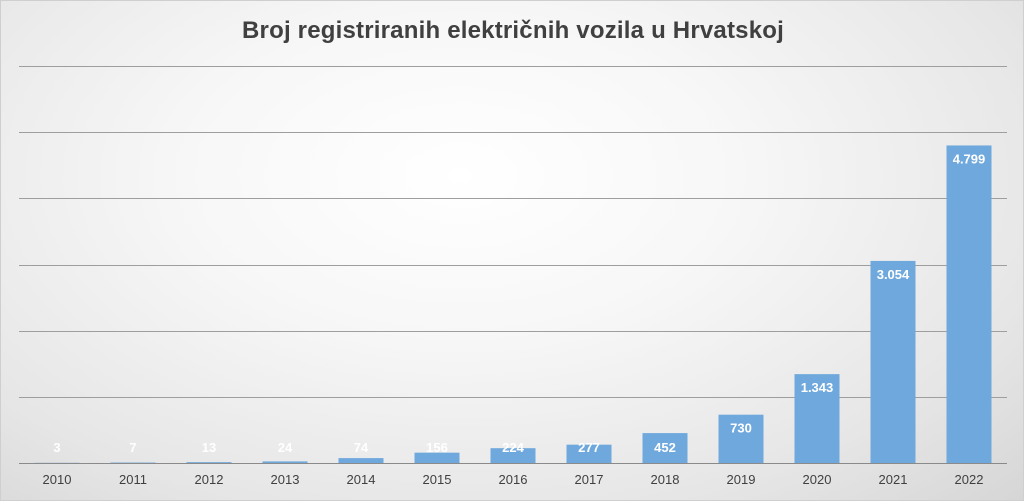 The image size is (1024, 502). Describe the element at coordinates (285, 462) in the screenshot. I see `bar-2013` at that location.